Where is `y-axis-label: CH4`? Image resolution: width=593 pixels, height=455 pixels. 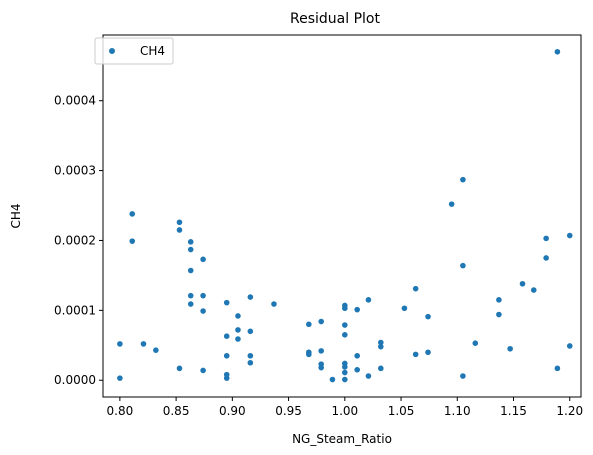
y-axis-label: CH4 is located at coordinates (16, 215).